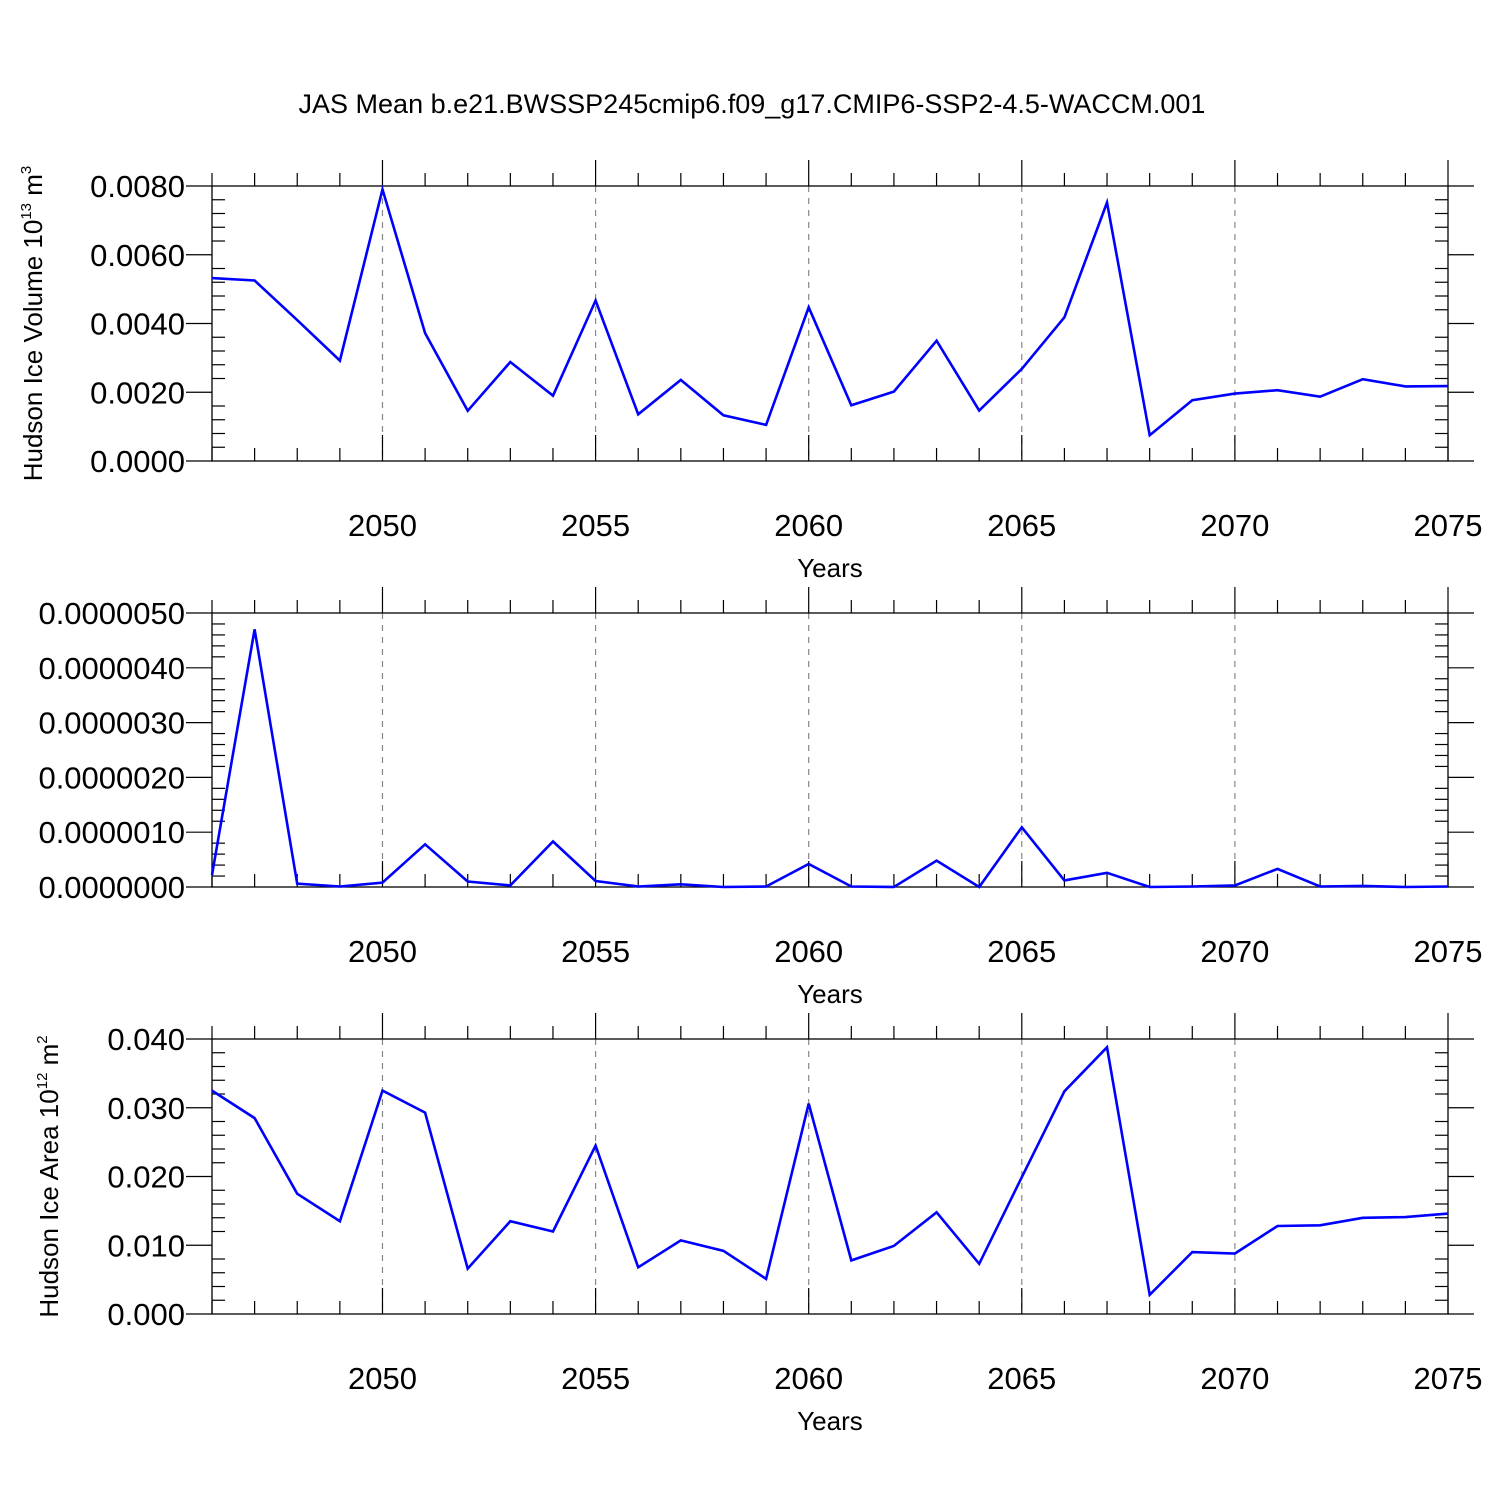 This screenshot has height=1500, width=1500. I want to click on y-tick-label: 0.0000010, so click(111, 832).